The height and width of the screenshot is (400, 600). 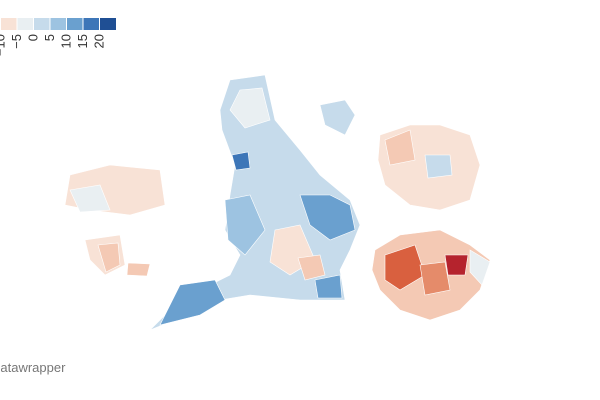 I want to click on legend-tick-label: 5, so click(x=49, y=37).